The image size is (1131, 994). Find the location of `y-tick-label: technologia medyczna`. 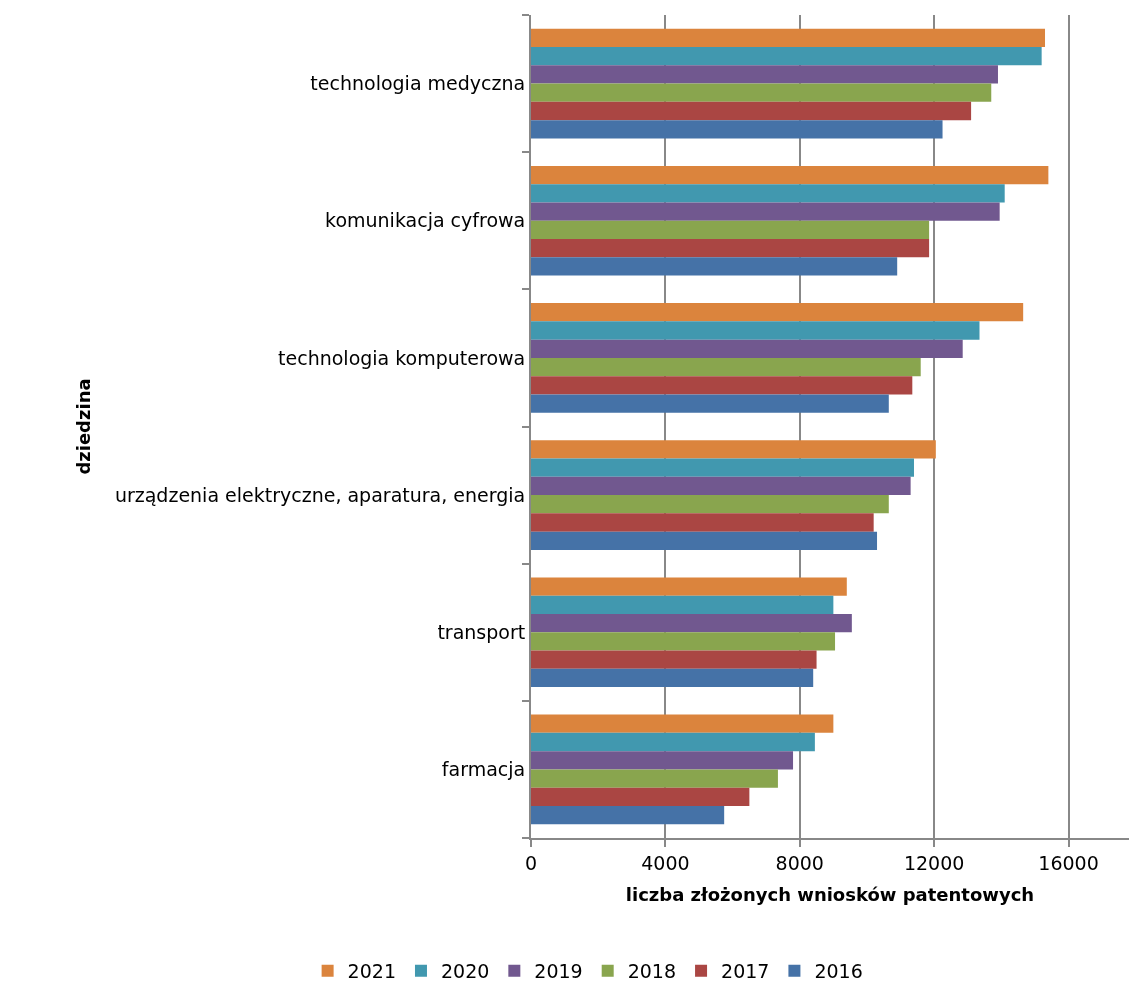

y-tick-label: technologia medyczna is located at coordinates (418, 83).